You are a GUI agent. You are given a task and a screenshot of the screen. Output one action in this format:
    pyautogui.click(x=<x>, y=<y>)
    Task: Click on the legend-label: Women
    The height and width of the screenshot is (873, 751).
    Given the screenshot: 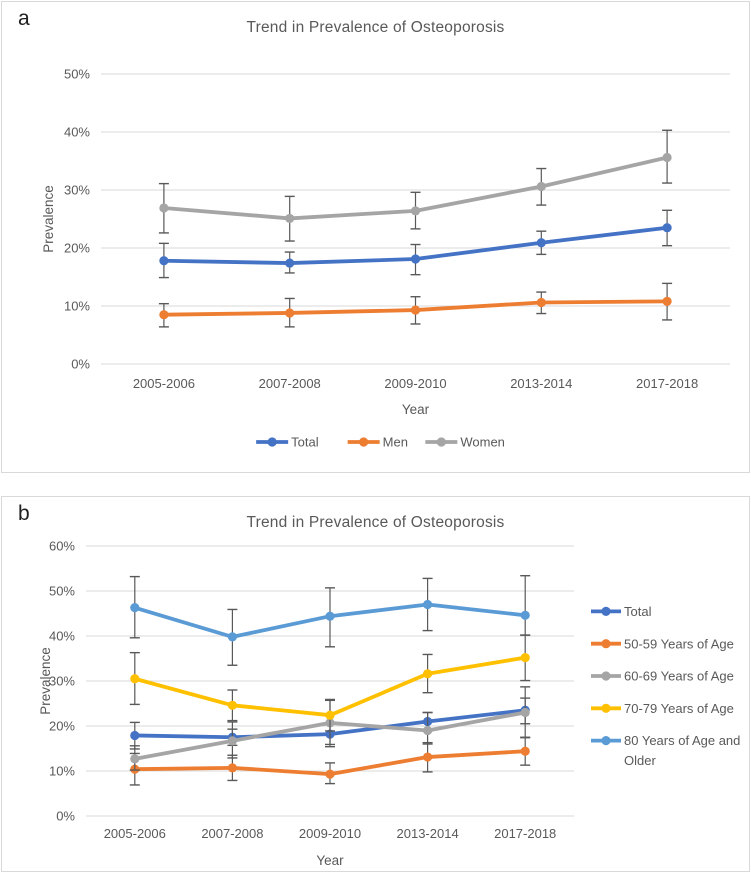 What is the action you would take?
    pyautogui.click(x=482, y=442)
    